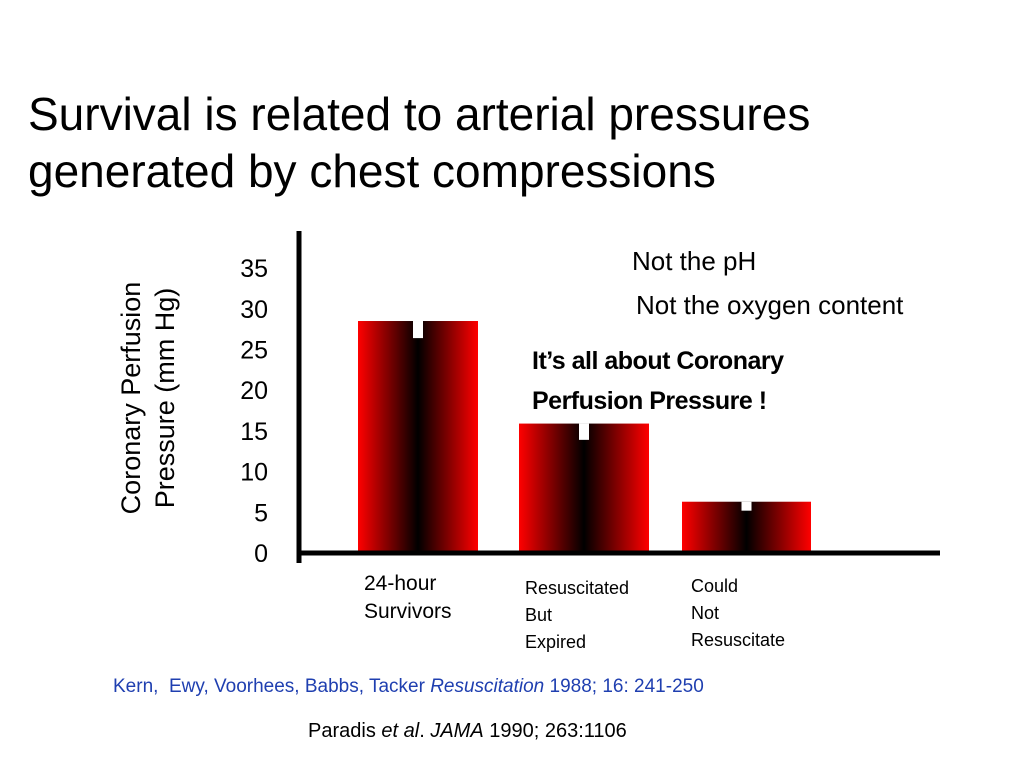 This screenshot has width=1024, height=768. What do you see at coordinates (254, 351) in the screenshot?
I see `y-tick-label: 25` at bounding box center [254, 351].